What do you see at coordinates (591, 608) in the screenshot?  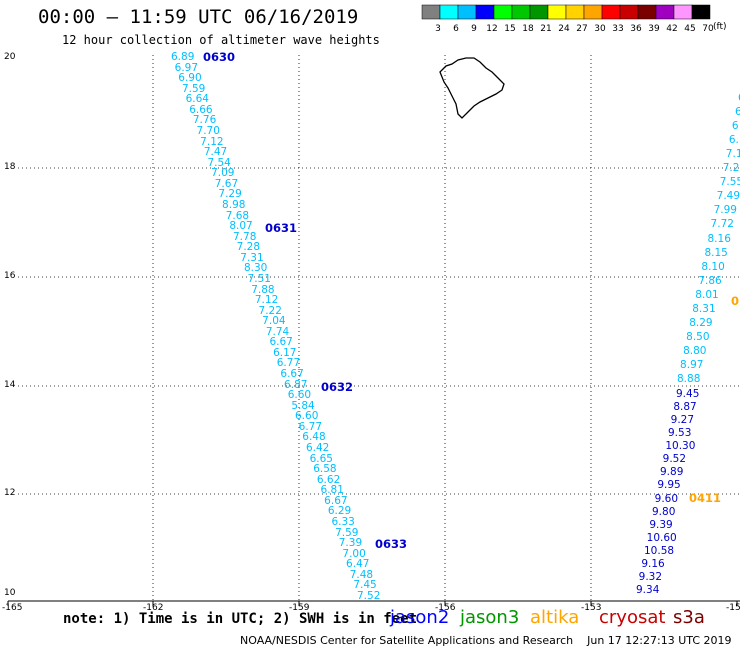 I see `lon-tick-label: -153` at bounding box center [591, 608].